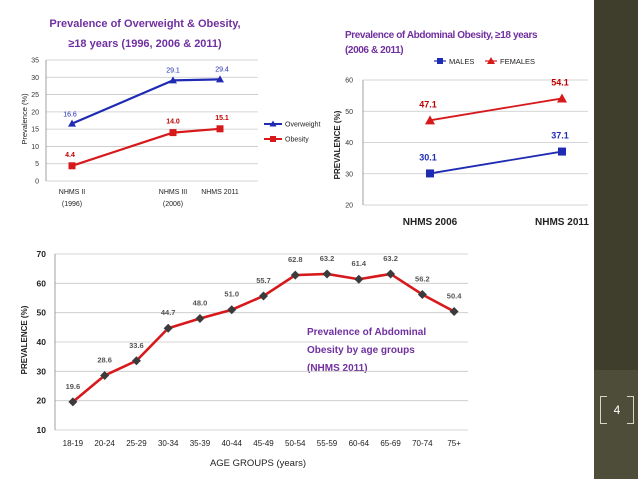 The image size is (638, 479). What do you see at coordinates (295, 443) in the screenshot?
I see `chart3-xtick-label: 50-54` at bounding box center [295, 443].